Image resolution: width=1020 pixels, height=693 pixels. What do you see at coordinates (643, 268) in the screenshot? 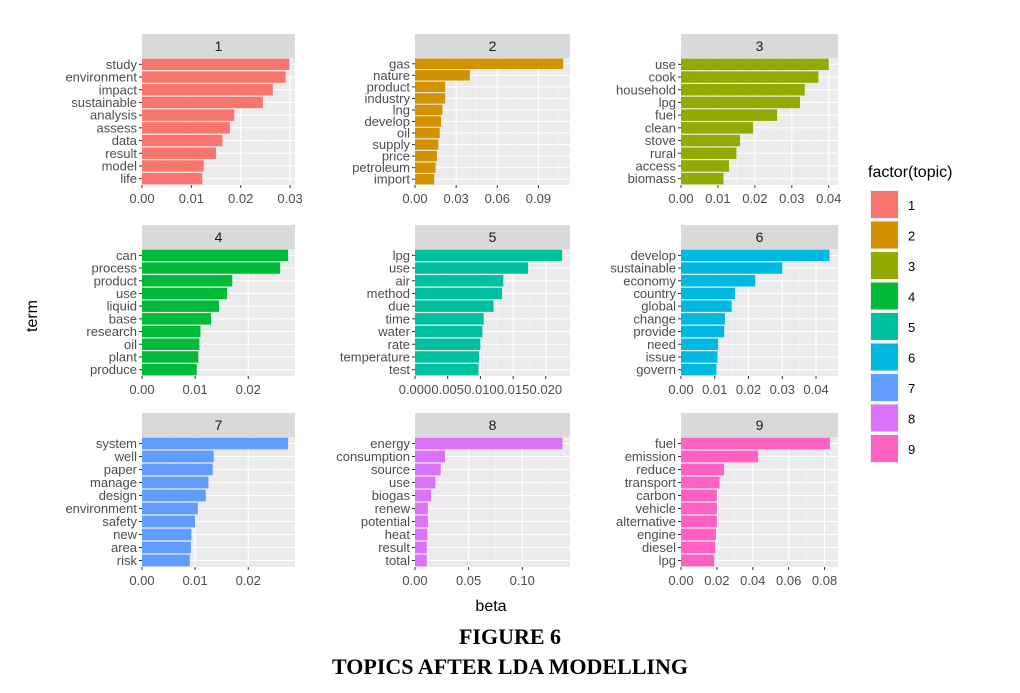
I see `term-label: sustainable` at bounding box center [643, 268].